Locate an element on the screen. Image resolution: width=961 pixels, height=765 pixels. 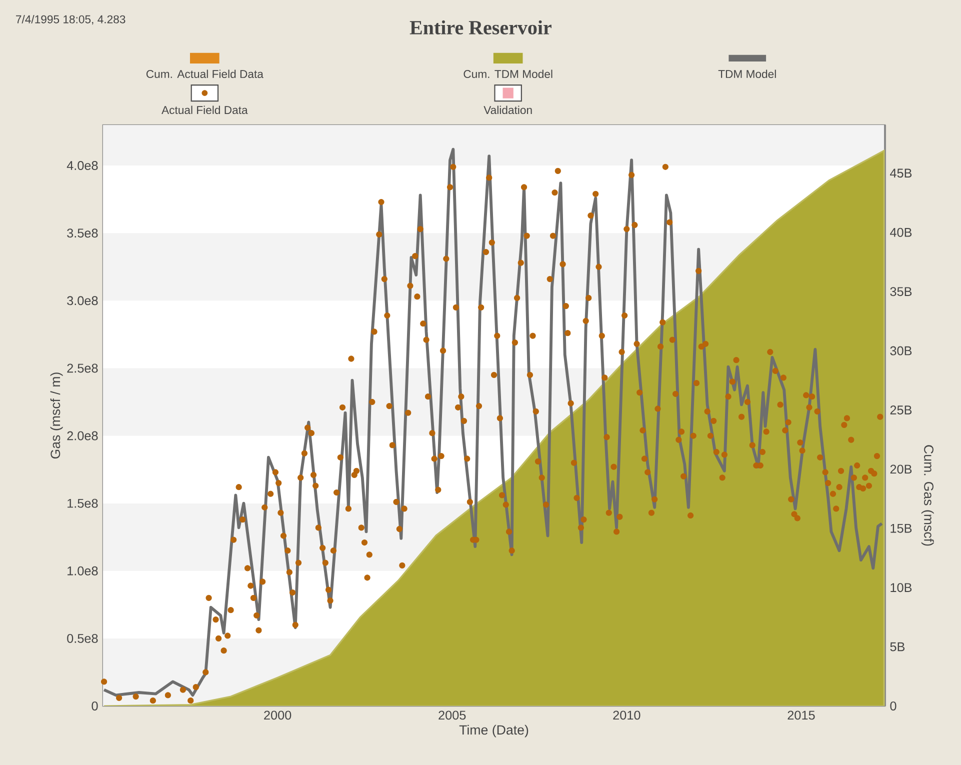
x-tick-label: 2000 is located at coordinates (278, 715).